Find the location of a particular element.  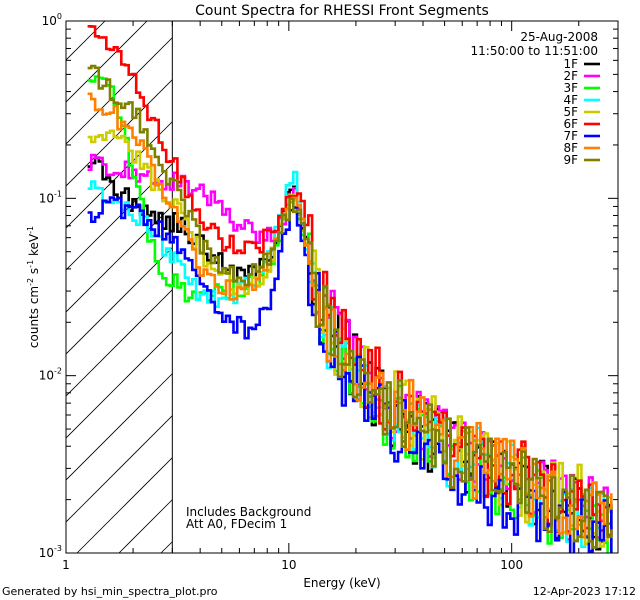

y-tick-exponent: 0 is located at coordinates (59, 16).